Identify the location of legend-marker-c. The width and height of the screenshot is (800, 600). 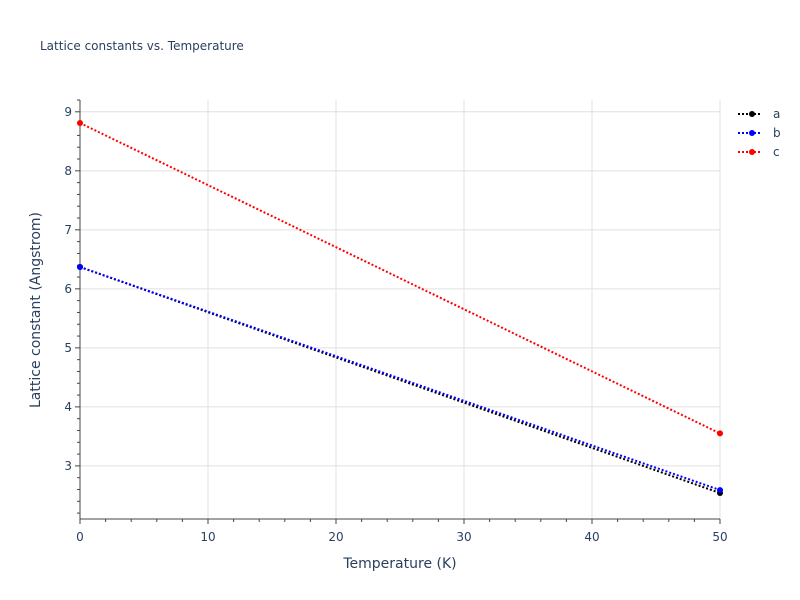
(752, 152).